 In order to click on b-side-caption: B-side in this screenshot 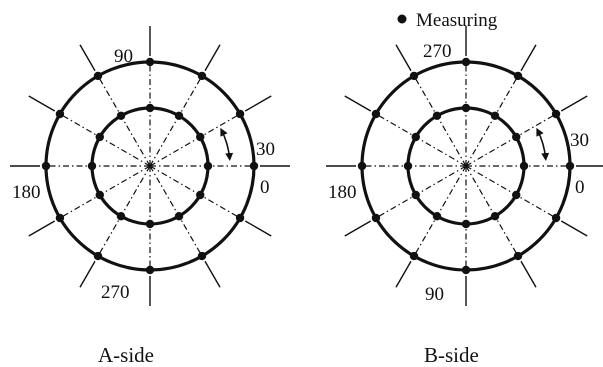, I will do `click(451, 355)`.